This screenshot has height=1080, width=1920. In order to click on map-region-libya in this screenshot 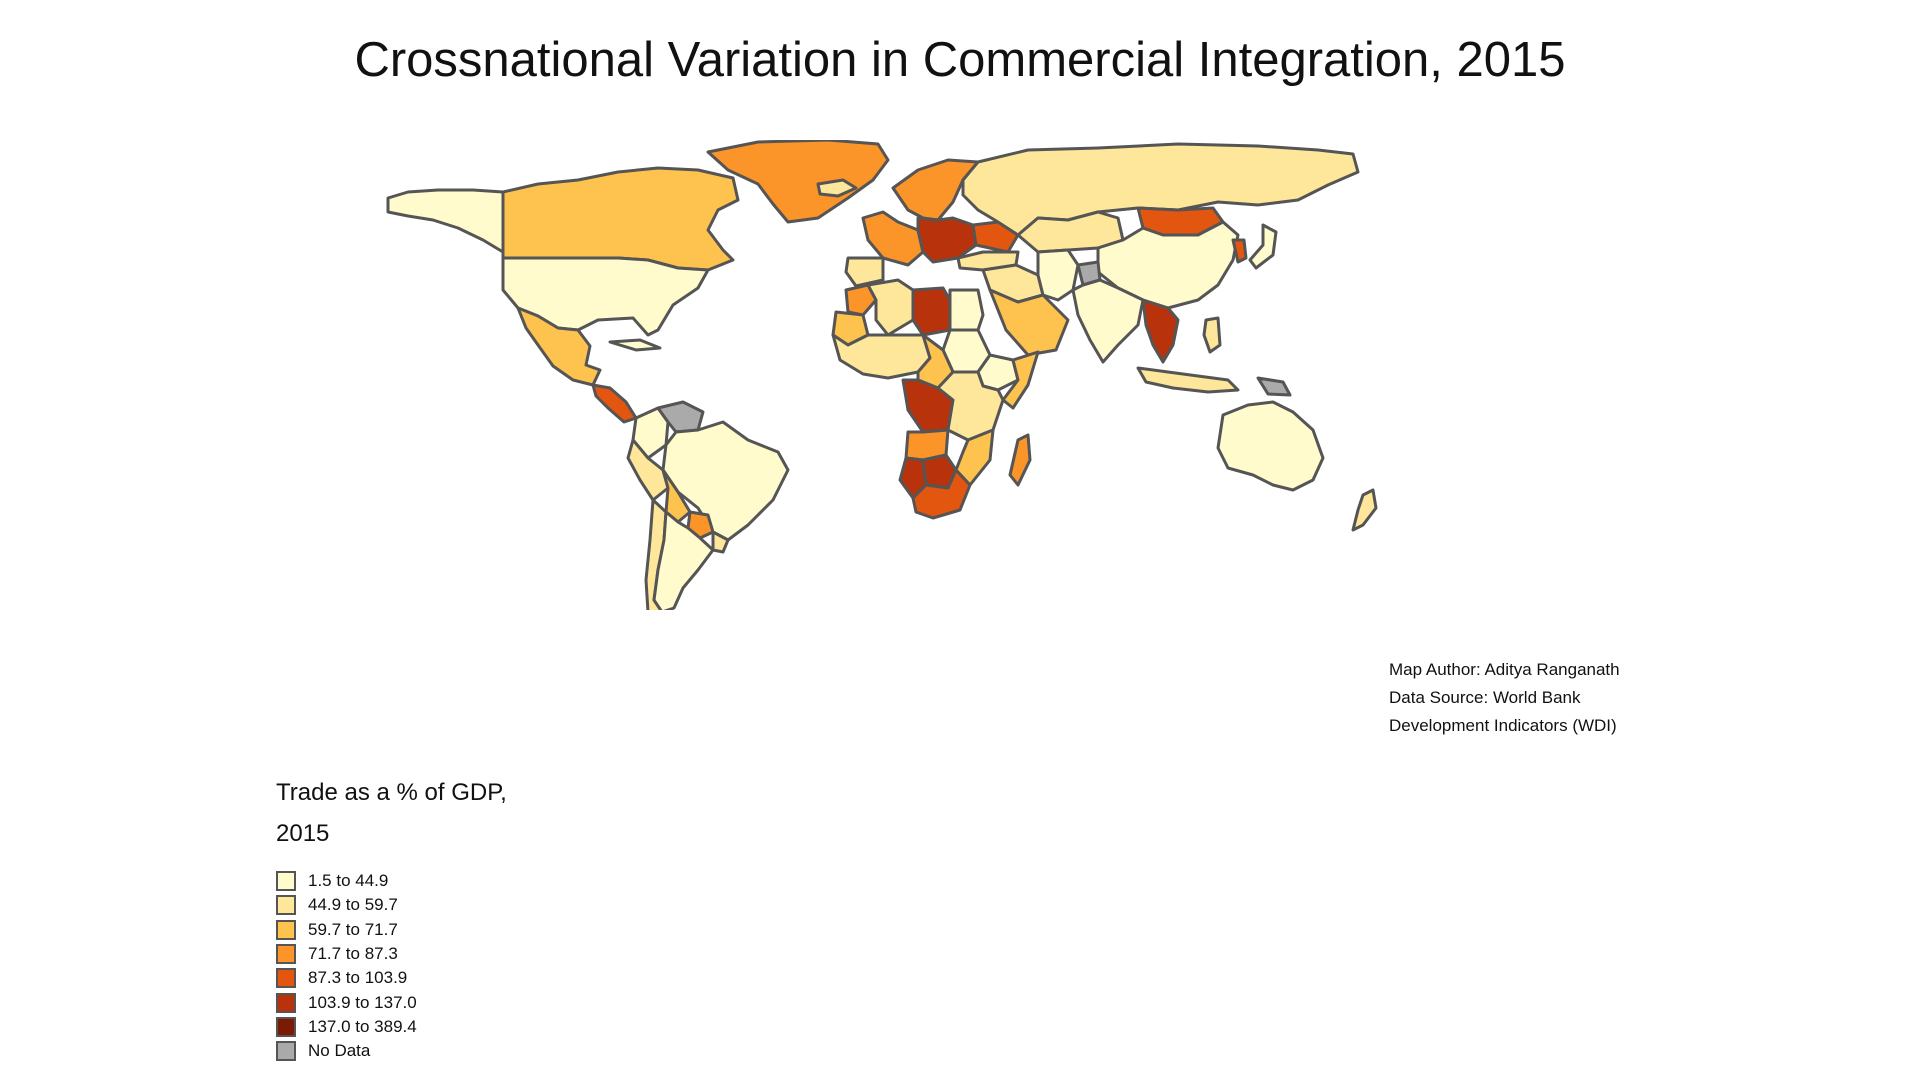, I will do `click(931, 311)`.